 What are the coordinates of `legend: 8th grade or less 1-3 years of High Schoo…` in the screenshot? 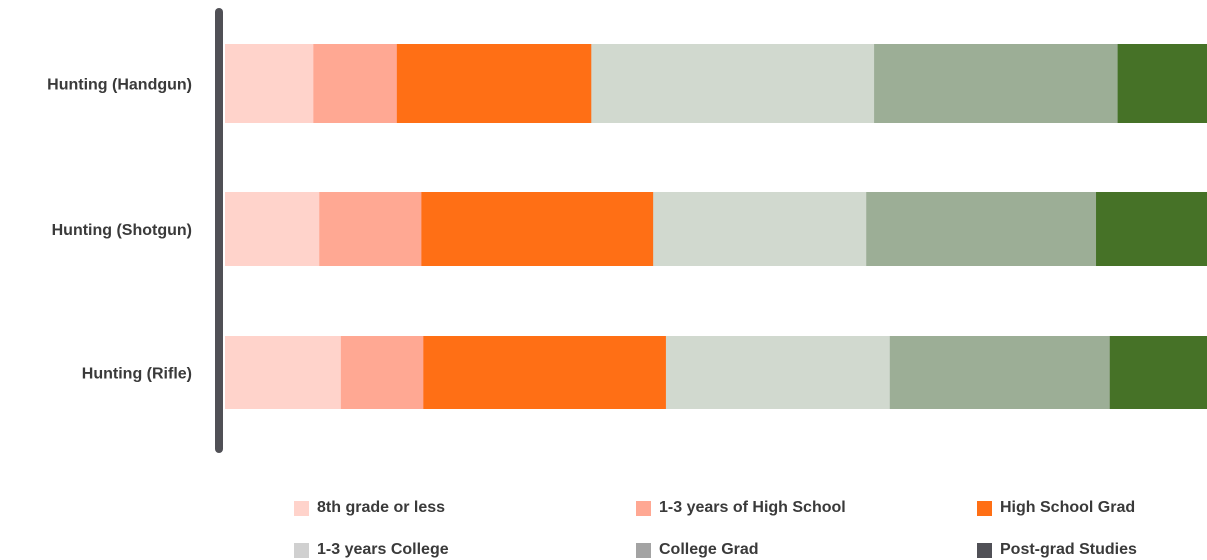 It's located at (750, 528).